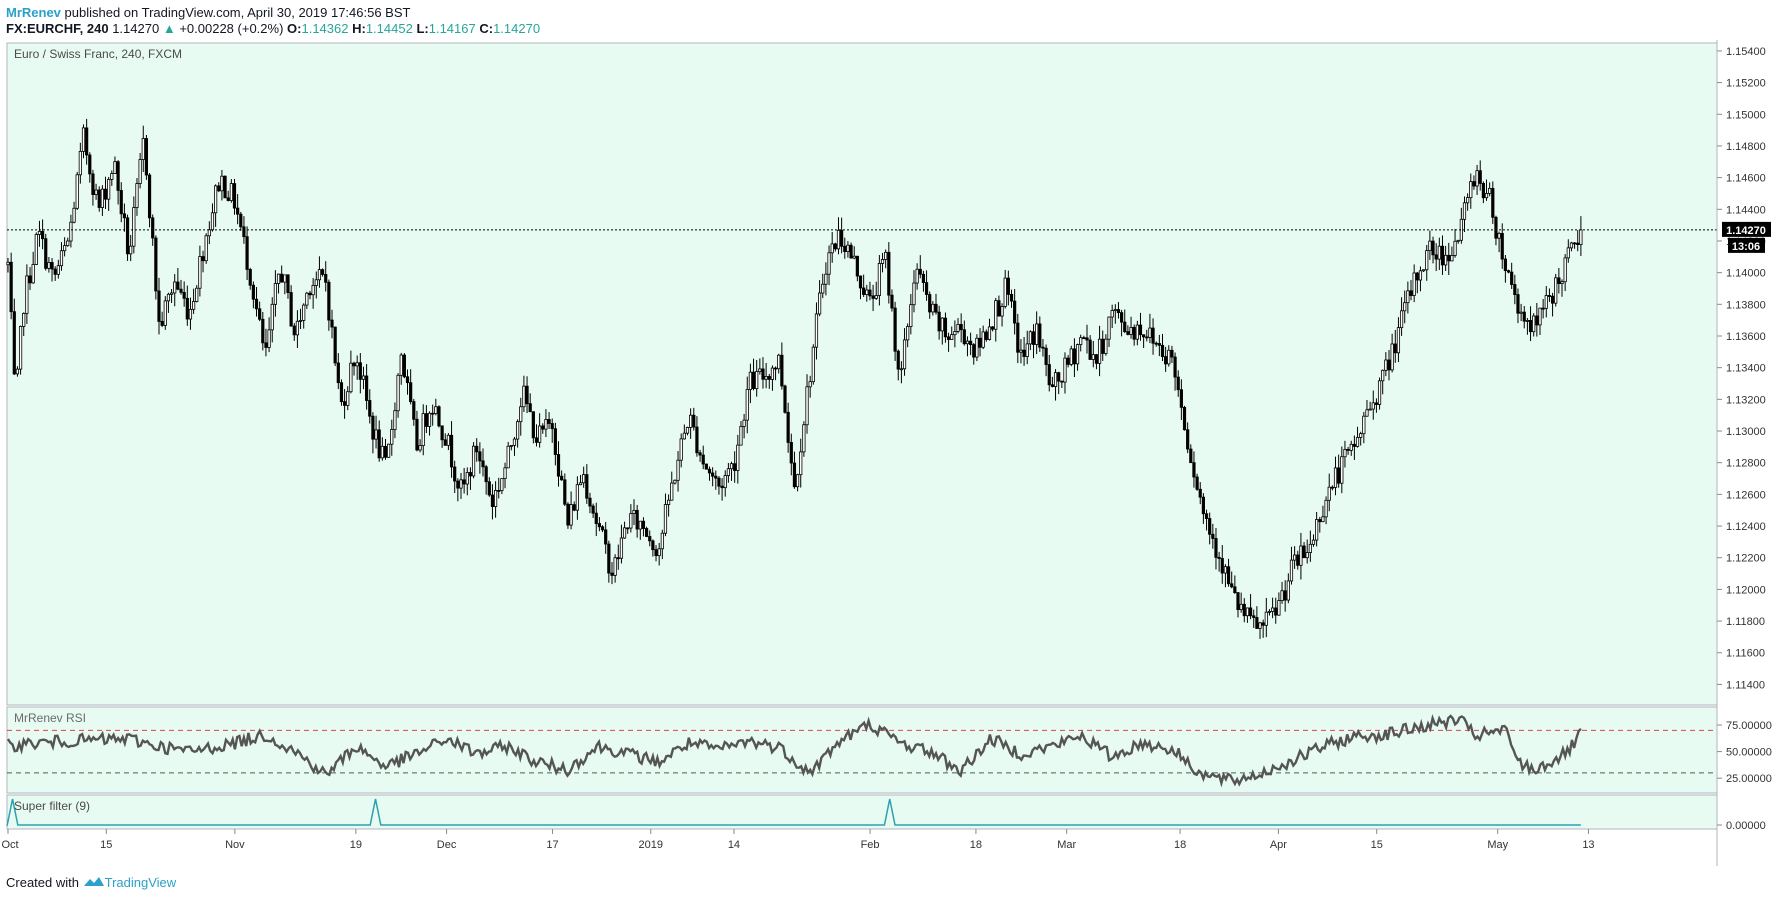 The height and width of the screenshot is (900, 1788). I want to click on rsi-line, so click(794, 751).